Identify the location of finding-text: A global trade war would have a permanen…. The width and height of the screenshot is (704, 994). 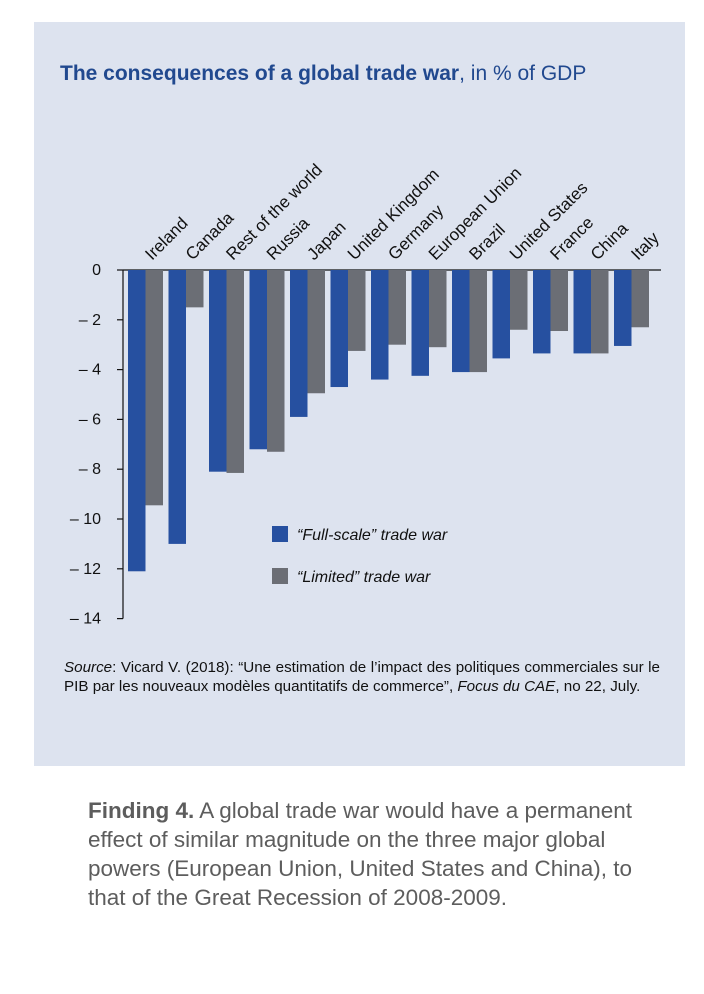
(360, 854).